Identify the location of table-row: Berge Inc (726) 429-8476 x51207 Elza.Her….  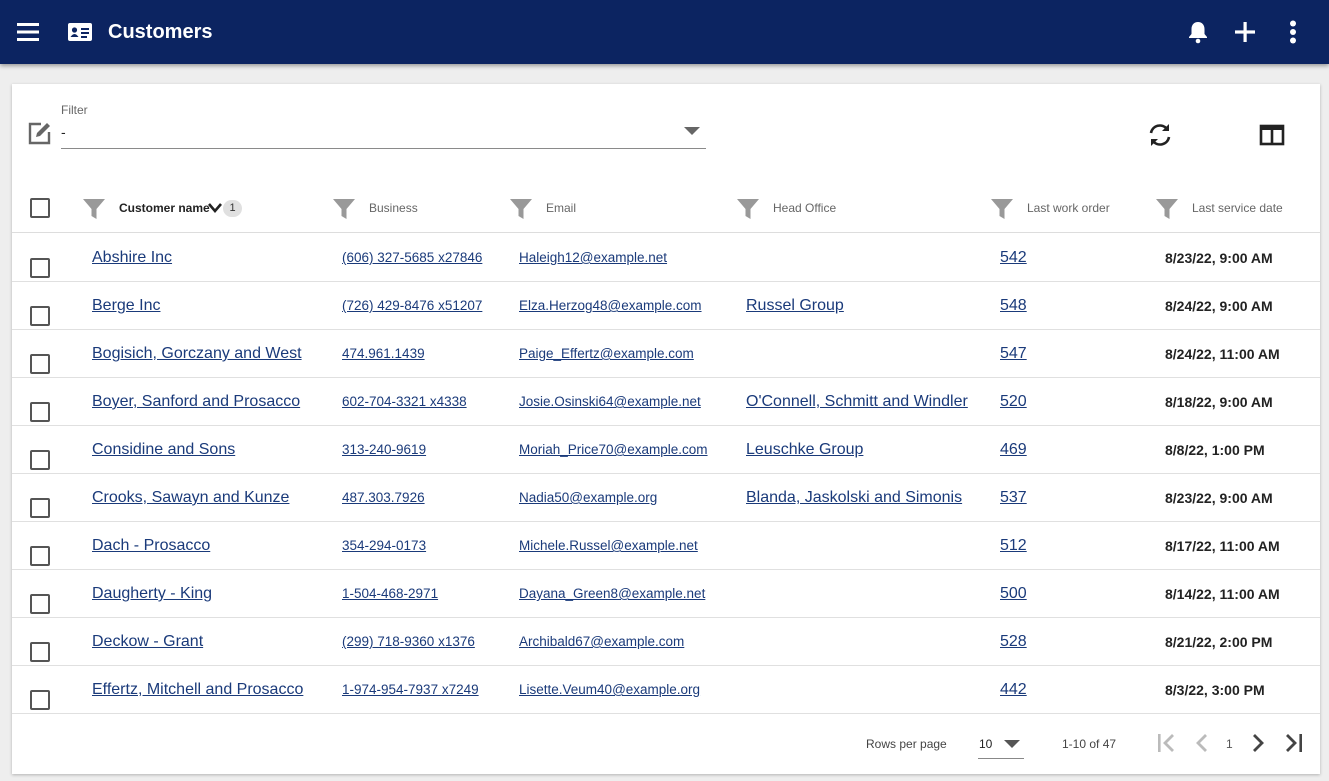
(666, 306).